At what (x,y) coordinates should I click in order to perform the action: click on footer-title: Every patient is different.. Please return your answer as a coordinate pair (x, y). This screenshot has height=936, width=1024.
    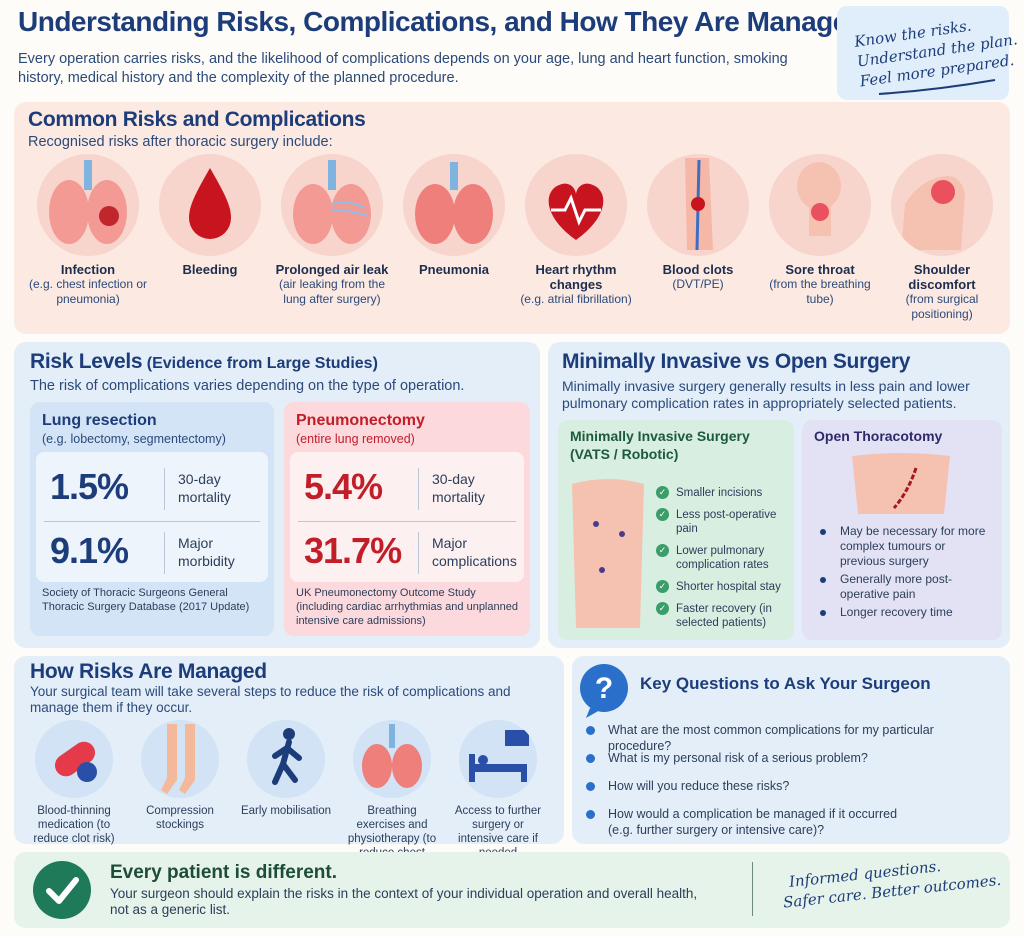
    Looking at the image, I should click on (224, 872).